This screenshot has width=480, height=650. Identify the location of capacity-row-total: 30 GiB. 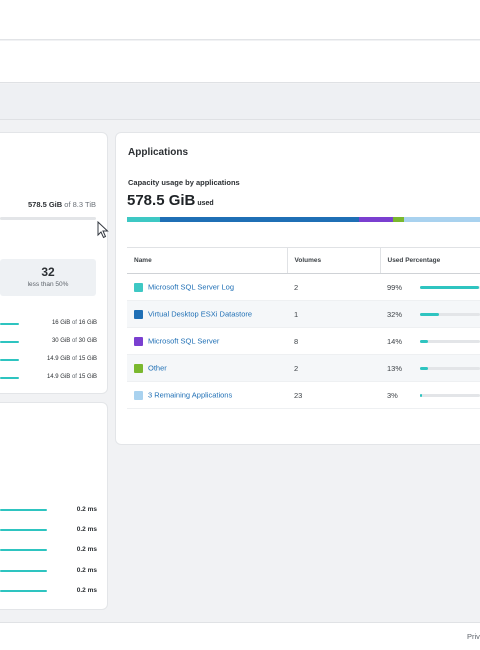
(87, 341).